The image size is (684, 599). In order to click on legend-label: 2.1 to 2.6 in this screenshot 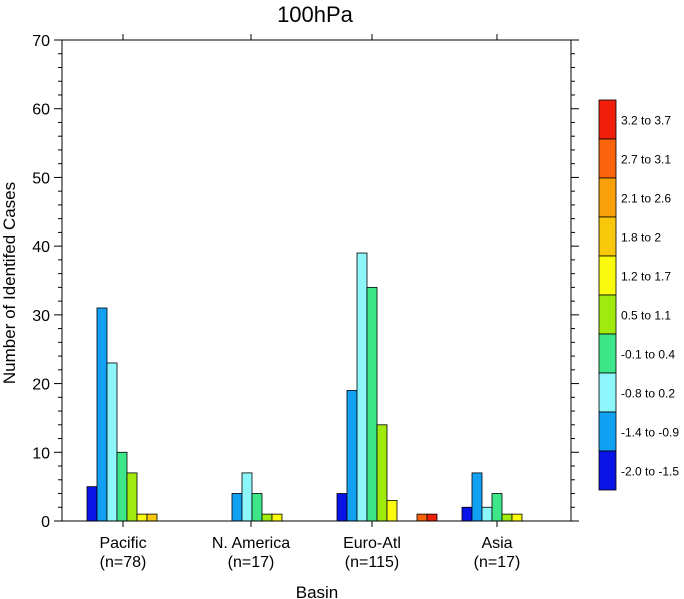, I will do `click(646, 199)`.